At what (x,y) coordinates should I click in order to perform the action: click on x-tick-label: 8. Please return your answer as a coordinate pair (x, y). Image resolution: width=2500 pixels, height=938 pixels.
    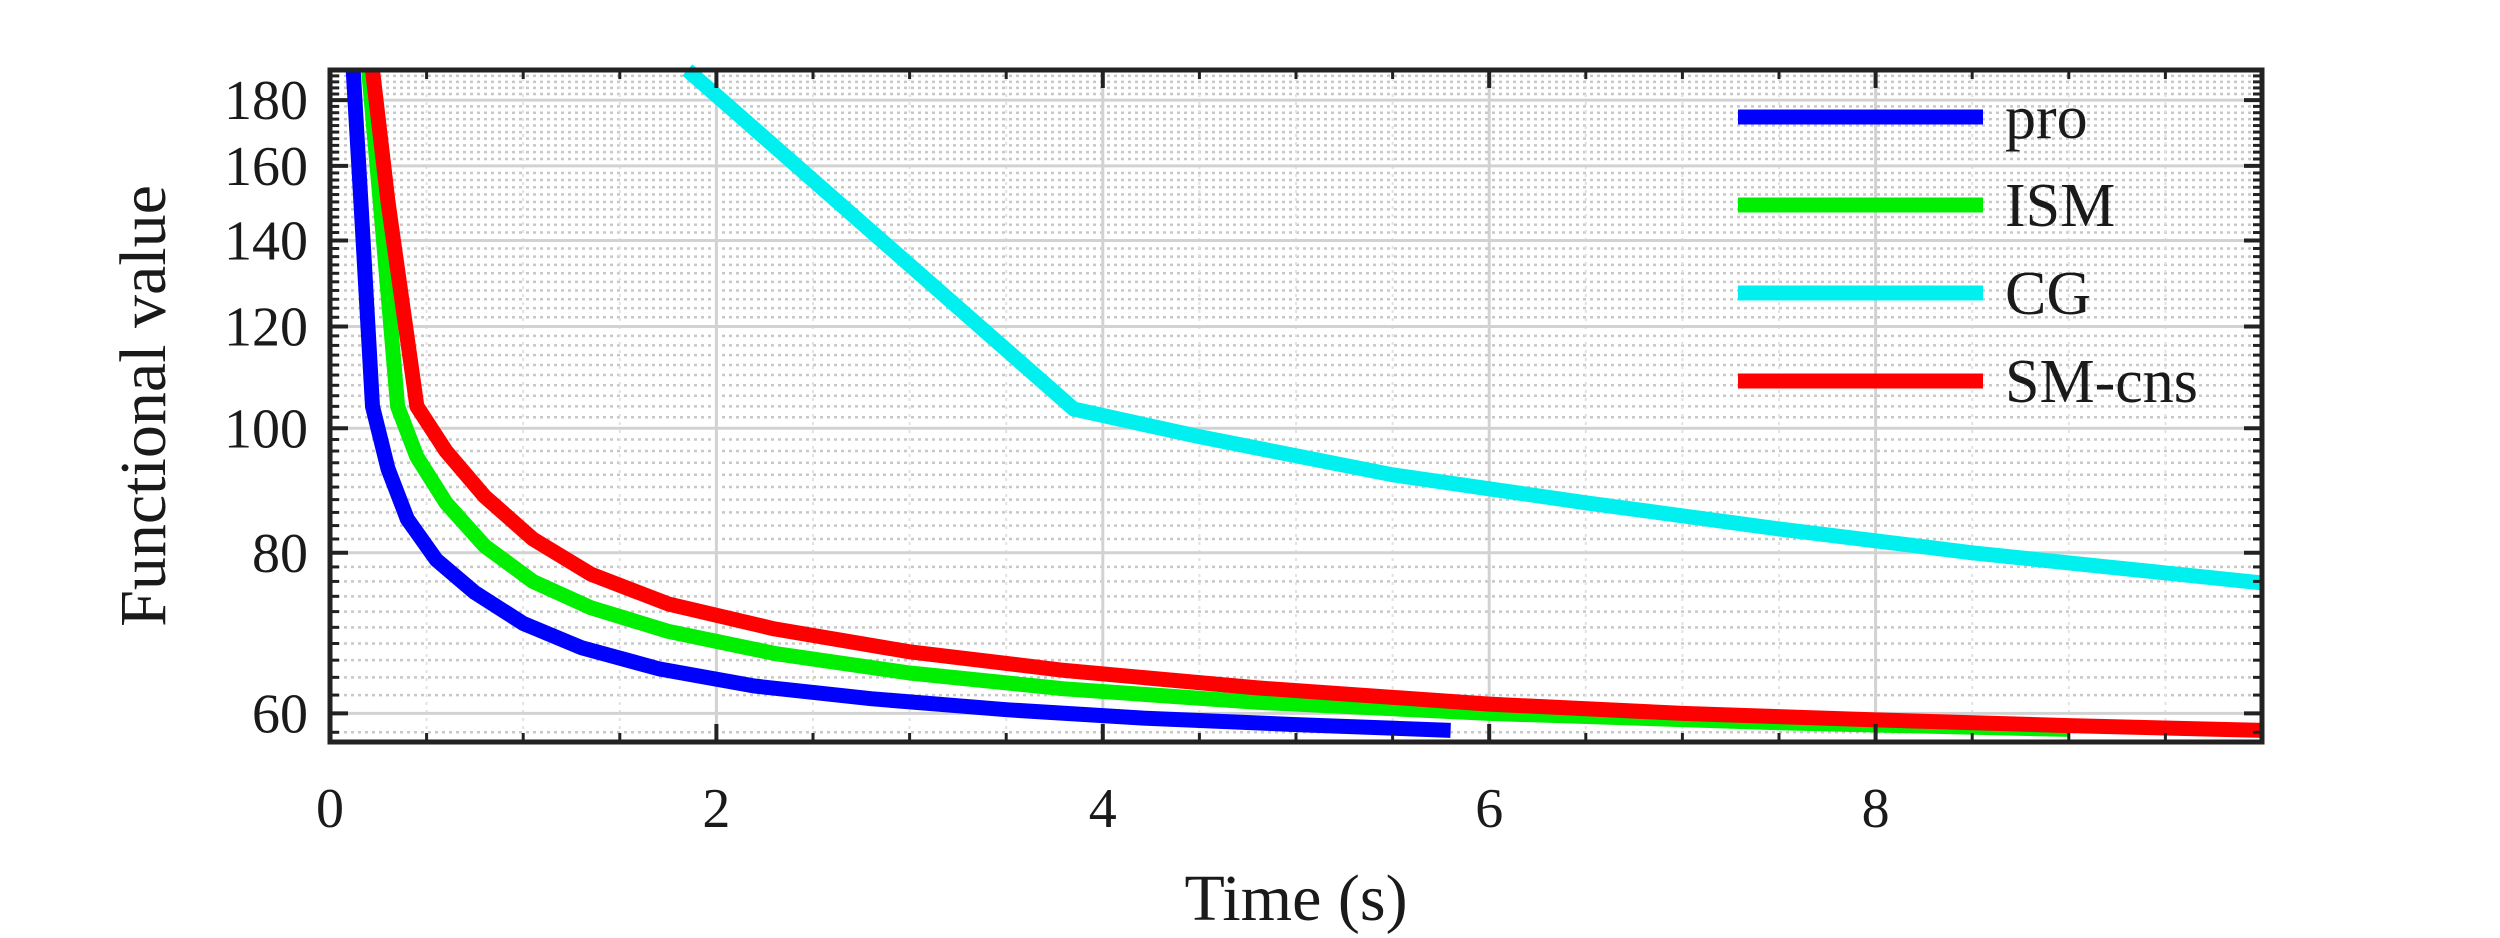
    Looking at the image, I should click on (1876, 809).